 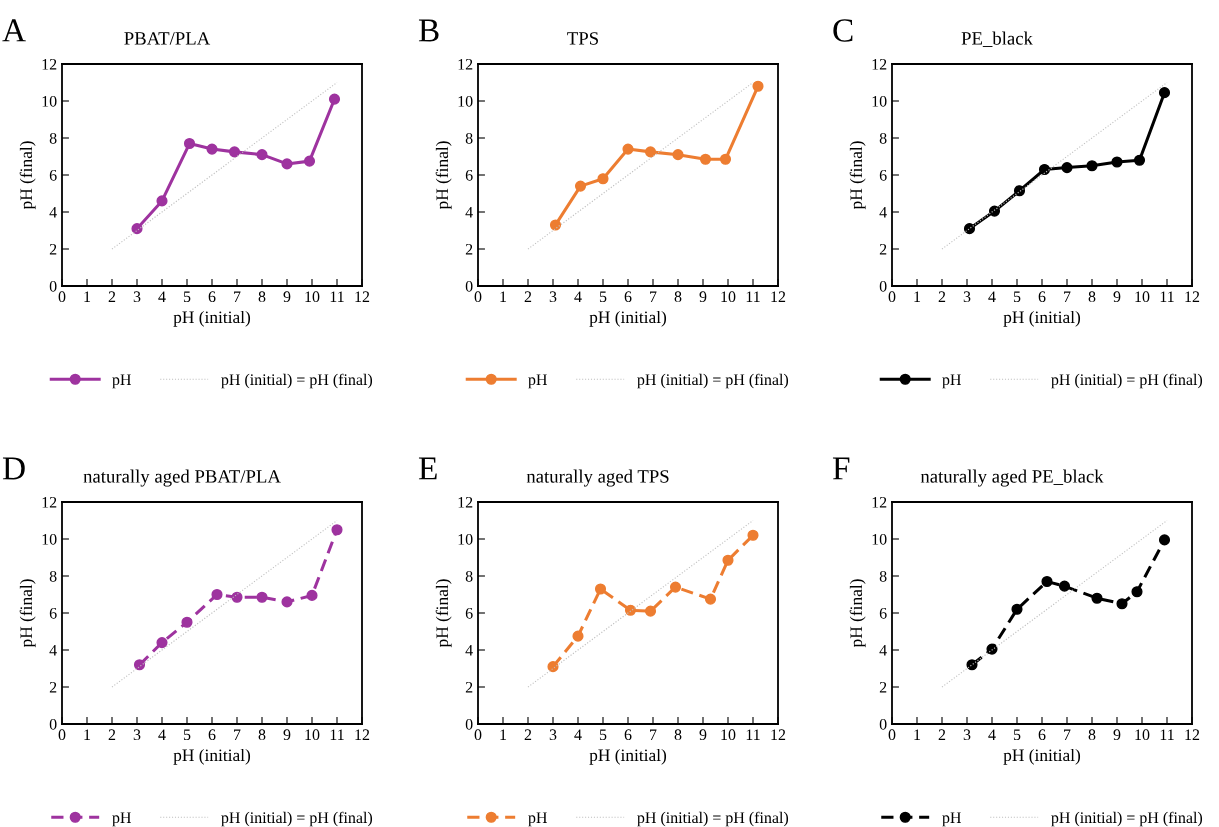 What do you see at coordinates (167, 38) in the screenshot?
I see `chart-title: PBAT/PLA` at bounding box center [167, 38].